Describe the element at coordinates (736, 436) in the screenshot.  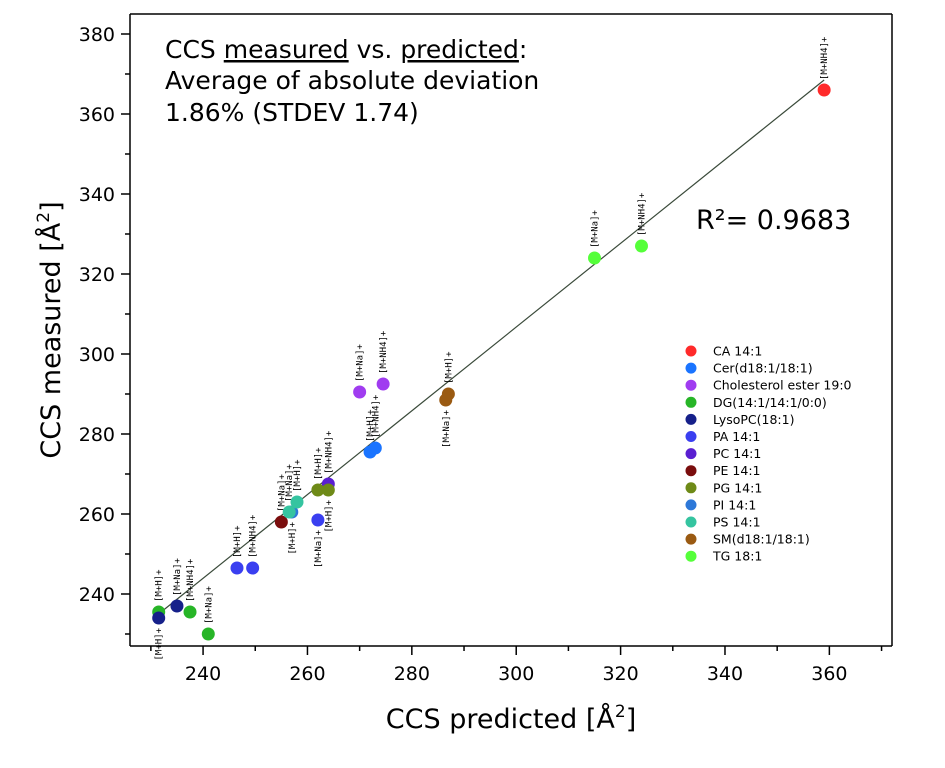
I see `legend-label: PA 14:1` at that location.